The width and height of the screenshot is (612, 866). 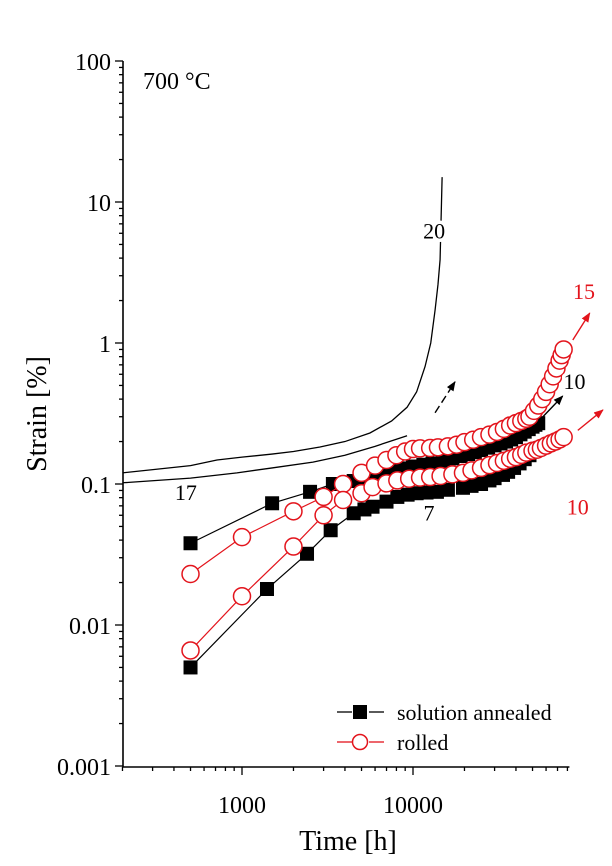 I want to click on x-tick-label: 10000, so click(x=413, y=806).